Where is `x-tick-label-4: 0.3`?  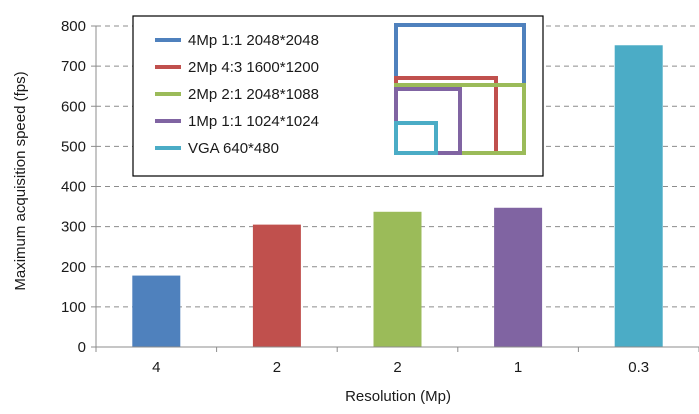 x-tick-label-4: 0.3 is located at coordinates (638, 367).